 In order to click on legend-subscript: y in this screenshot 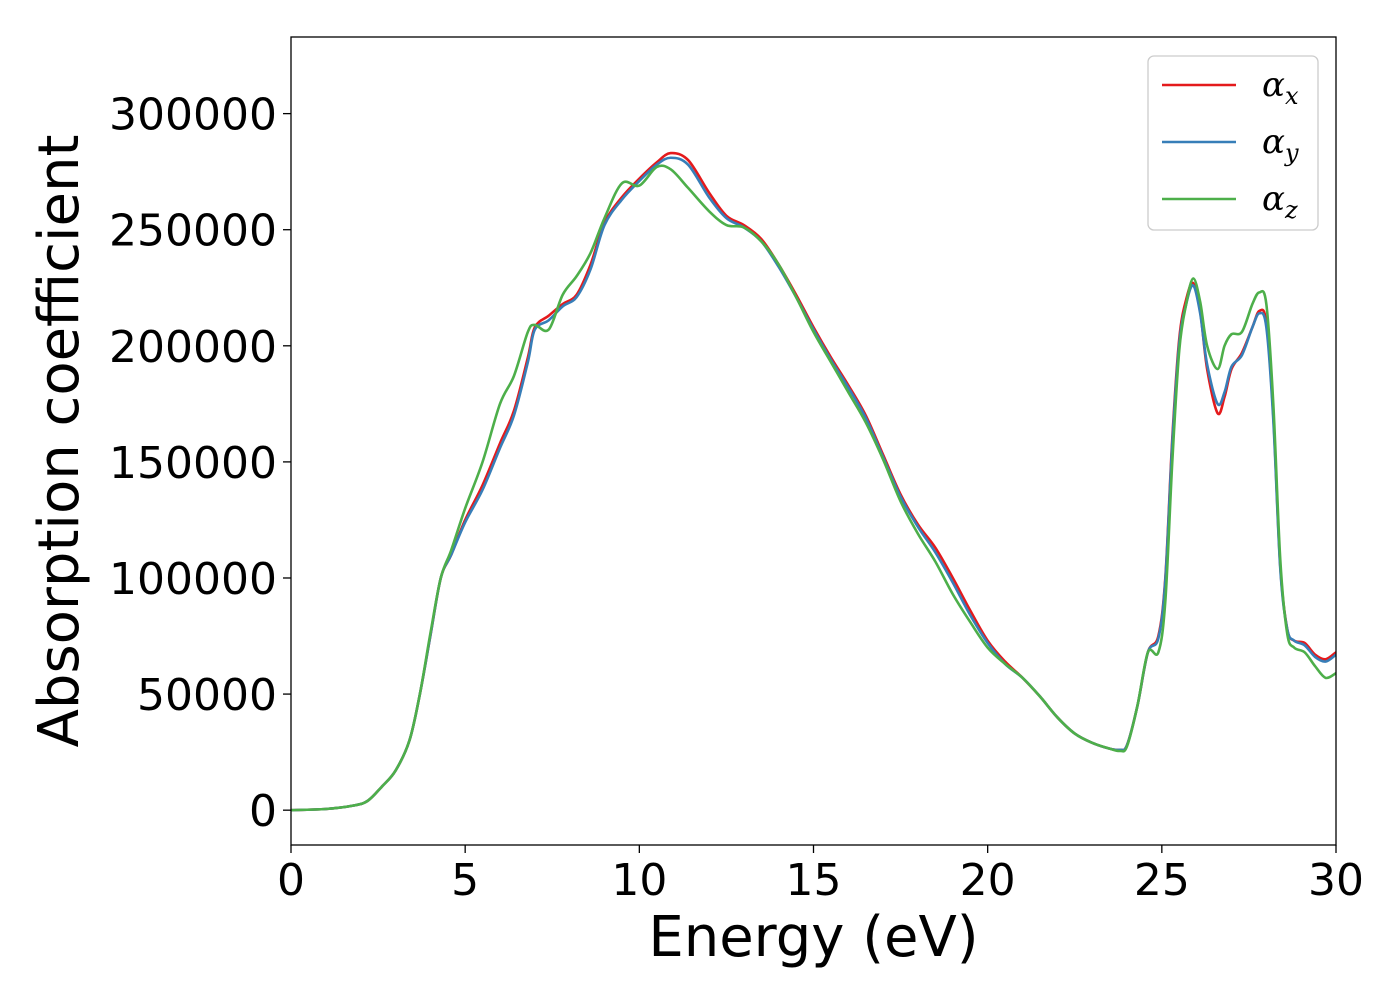, I will do `click(1291, 153)`.